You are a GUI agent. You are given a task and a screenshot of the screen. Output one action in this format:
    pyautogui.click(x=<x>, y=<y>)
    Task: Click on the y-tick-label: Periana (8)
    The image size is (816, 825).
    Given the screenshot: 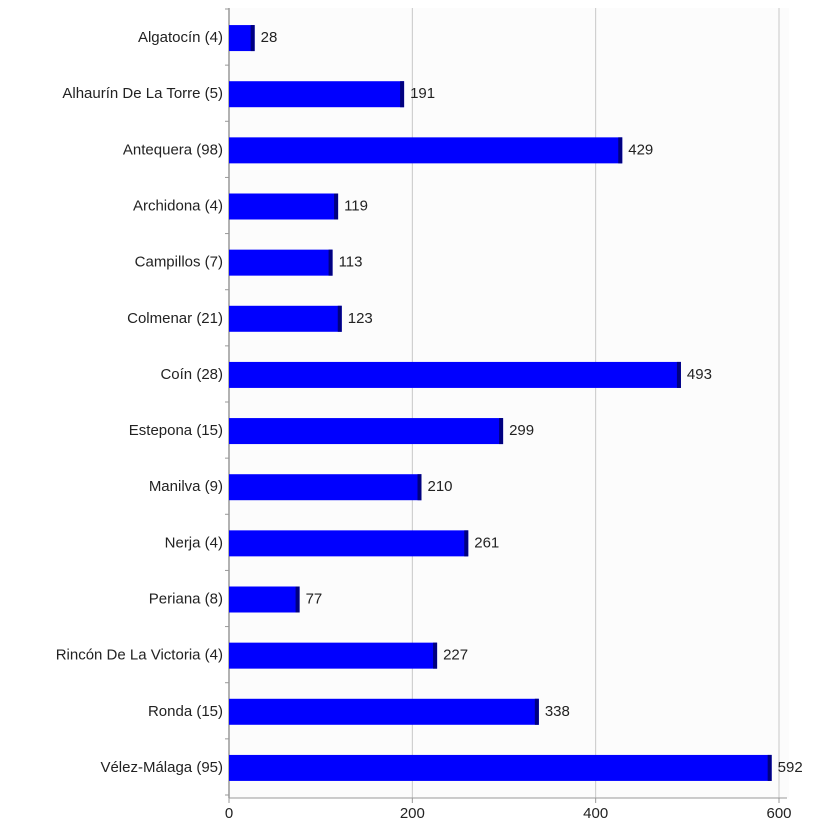 What is the action you would take?
    pyautogui.click(x=186, y=598)
    